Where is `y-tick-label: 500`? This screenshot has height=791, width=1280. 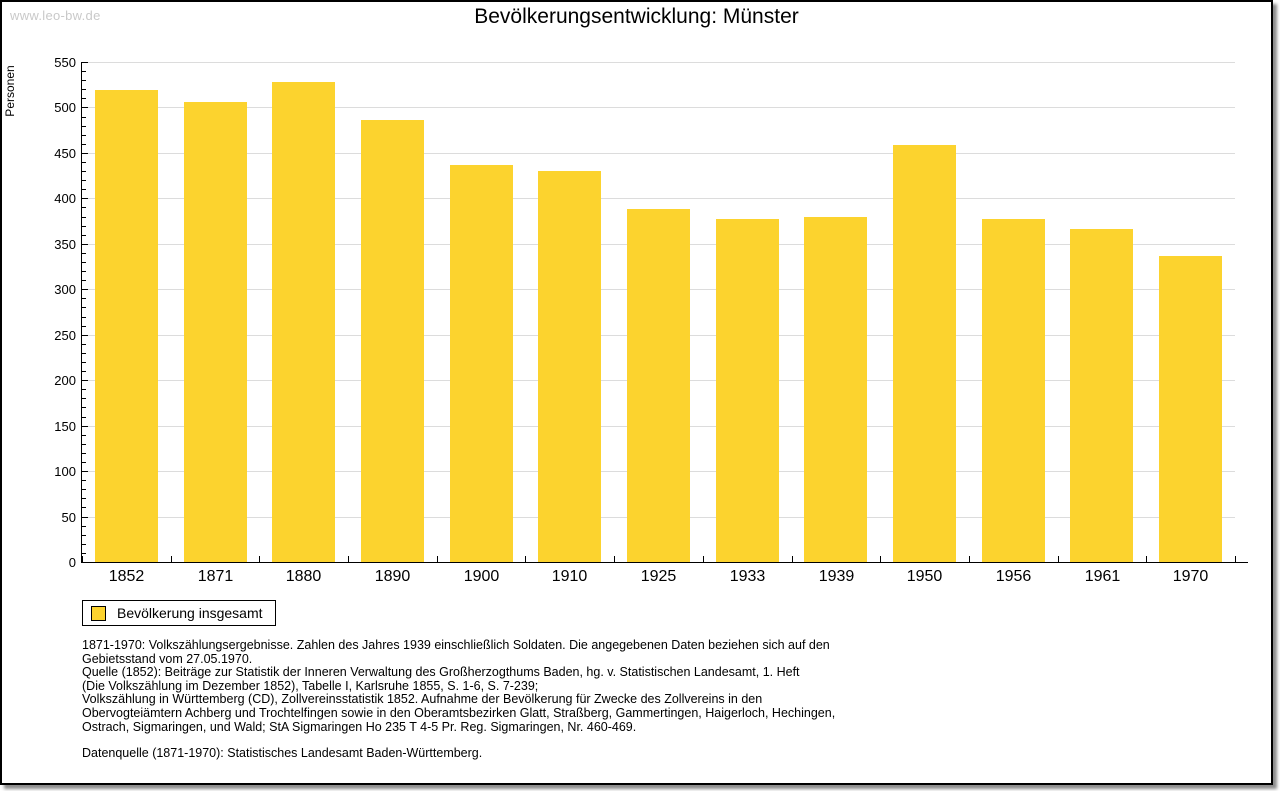 y-tick-label: 500 is located at coordinates (65, 107).